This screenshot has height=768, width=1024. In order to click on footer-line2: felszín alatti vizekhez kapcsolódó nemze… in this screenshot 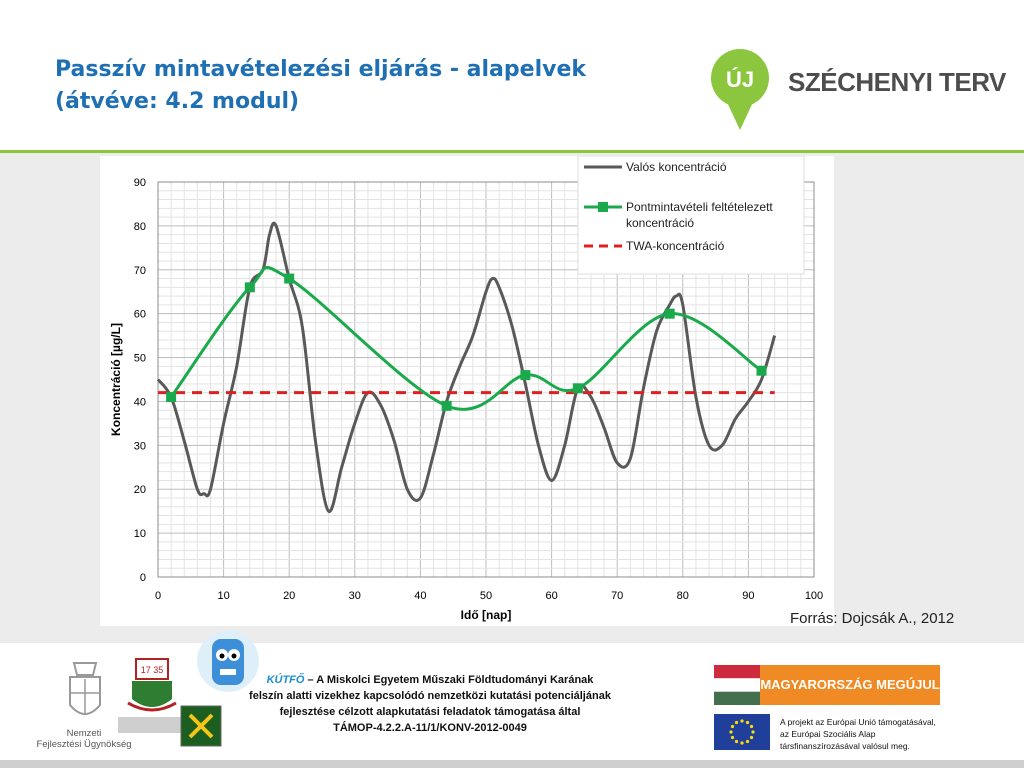, I will do `click(430, 696)`.